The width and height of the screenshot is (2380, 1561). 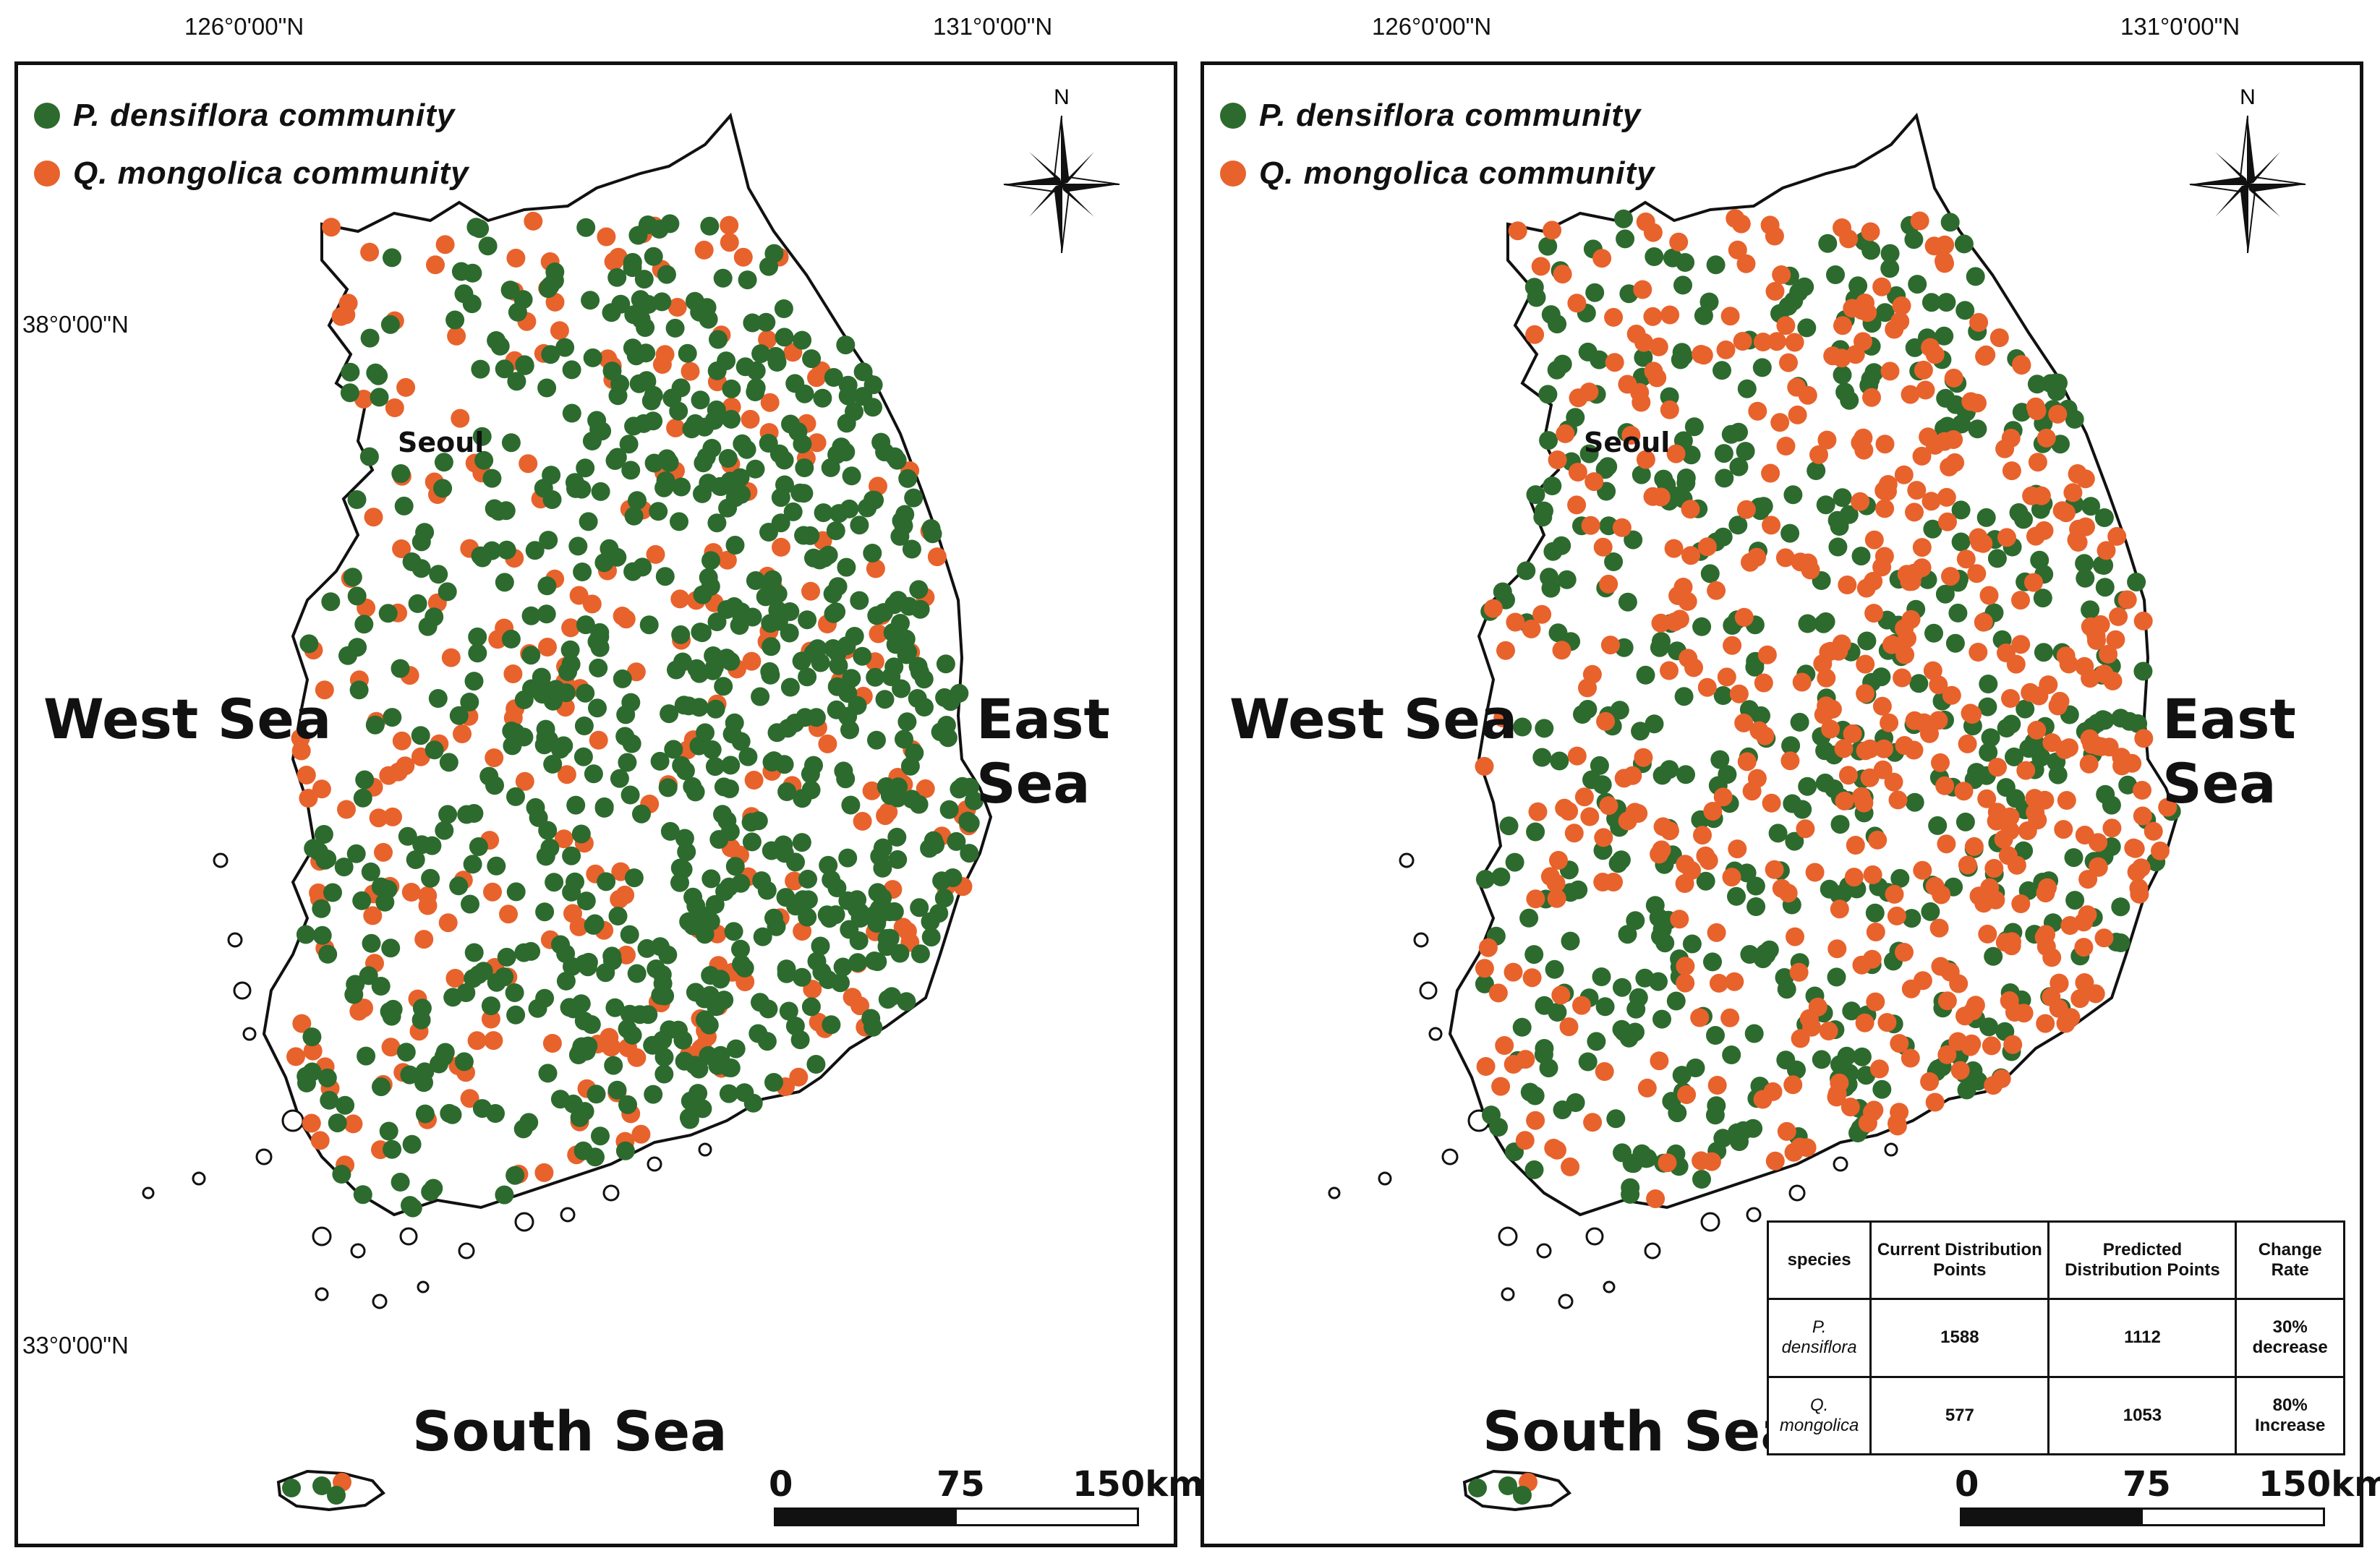 What do you see at coordinates (961, 1484) in the screenshot?
I see `scale-label-75: 75` at bounding box center [961, 1484].